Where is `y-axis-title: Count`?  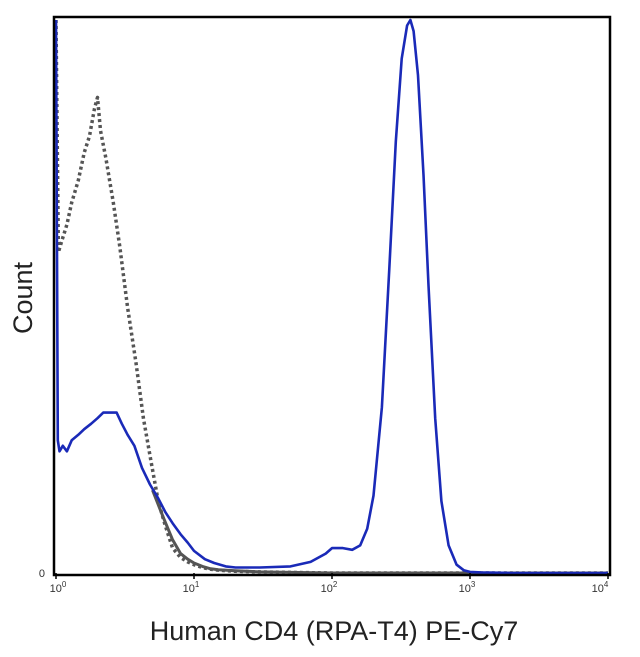 y-axis-title: Count is located at coordinates (23, 297).